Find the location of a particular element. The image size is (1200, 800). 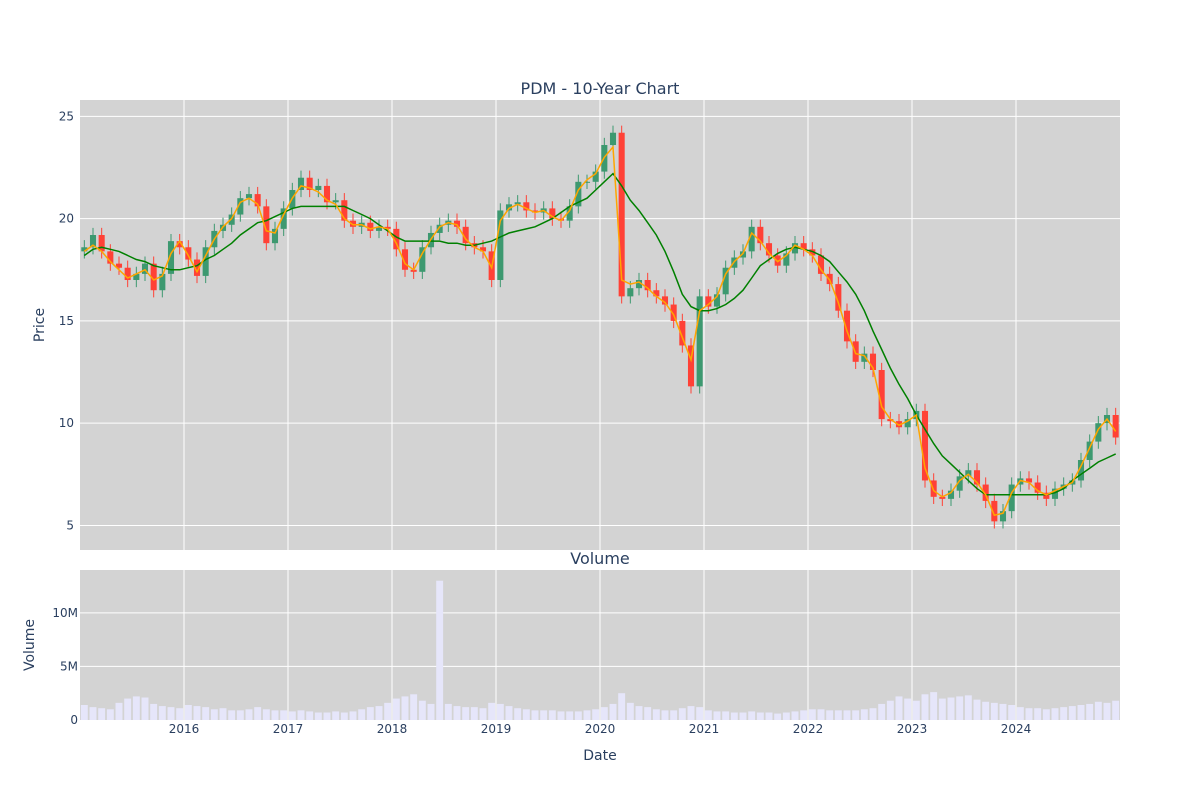

volume-y-tick-label: 5M is located at coordinates (69, 666).